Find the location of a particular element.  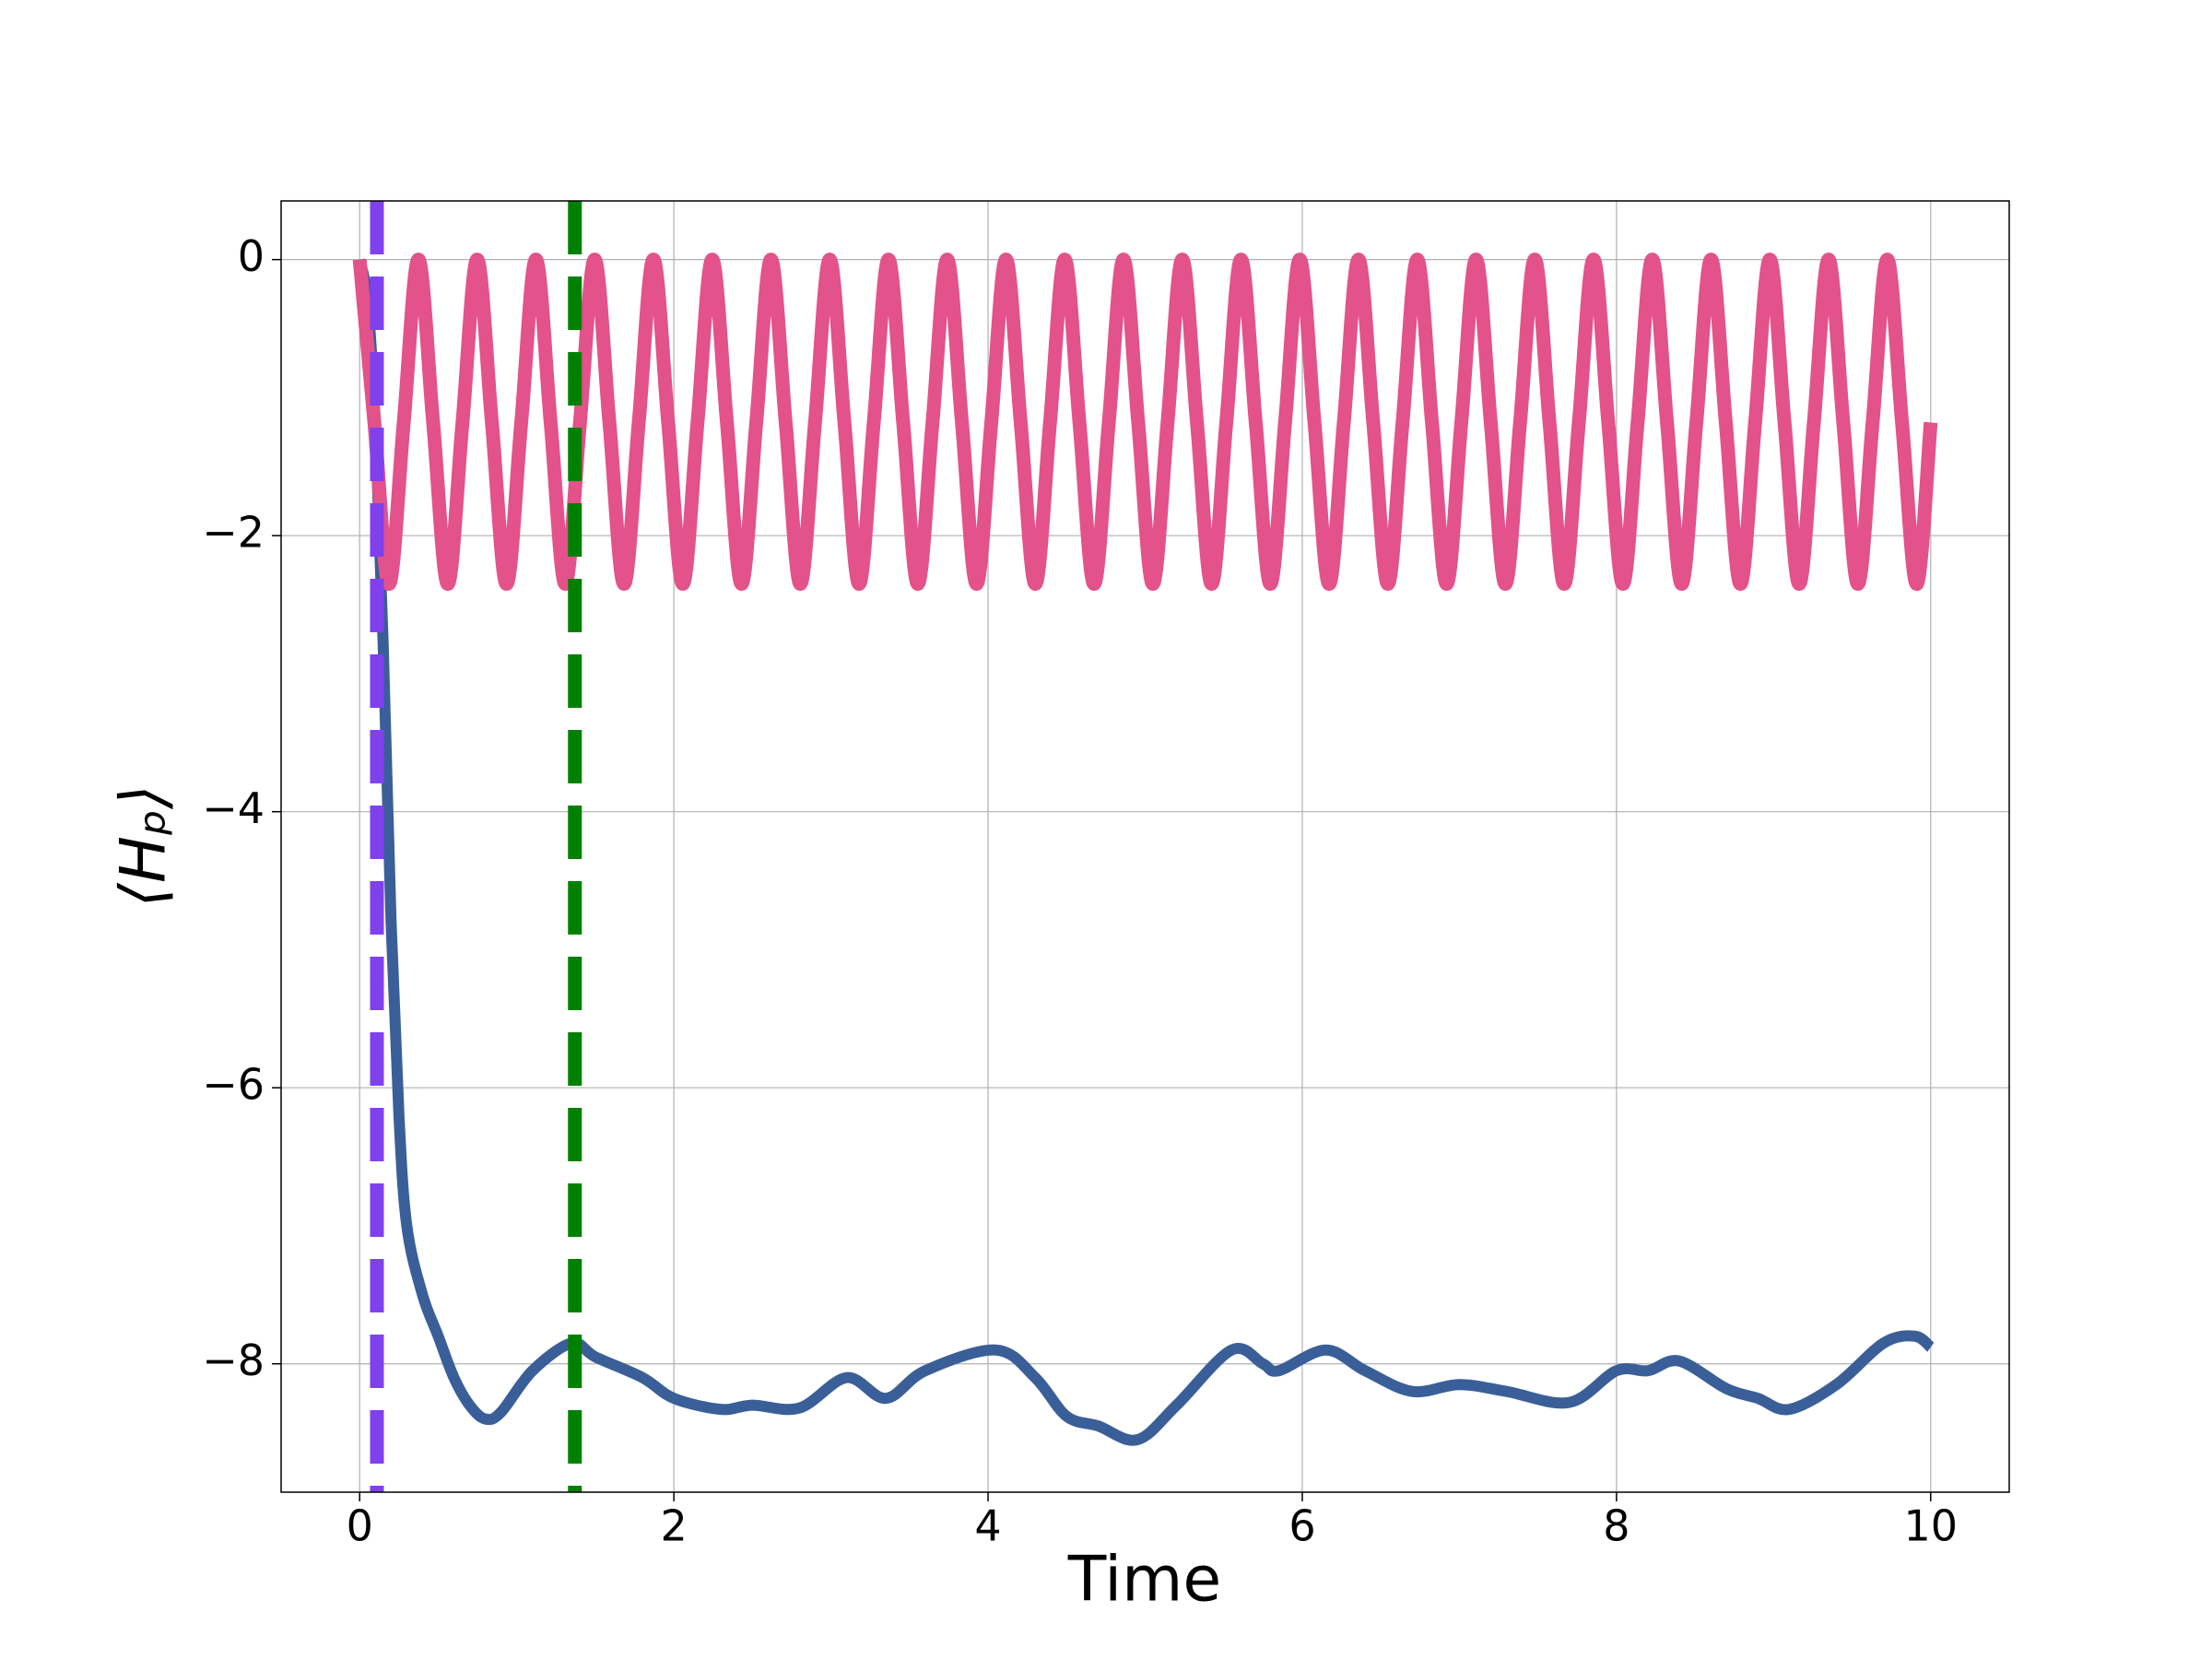

x-axis-label: Time is located at coordinates (1144, 1580).